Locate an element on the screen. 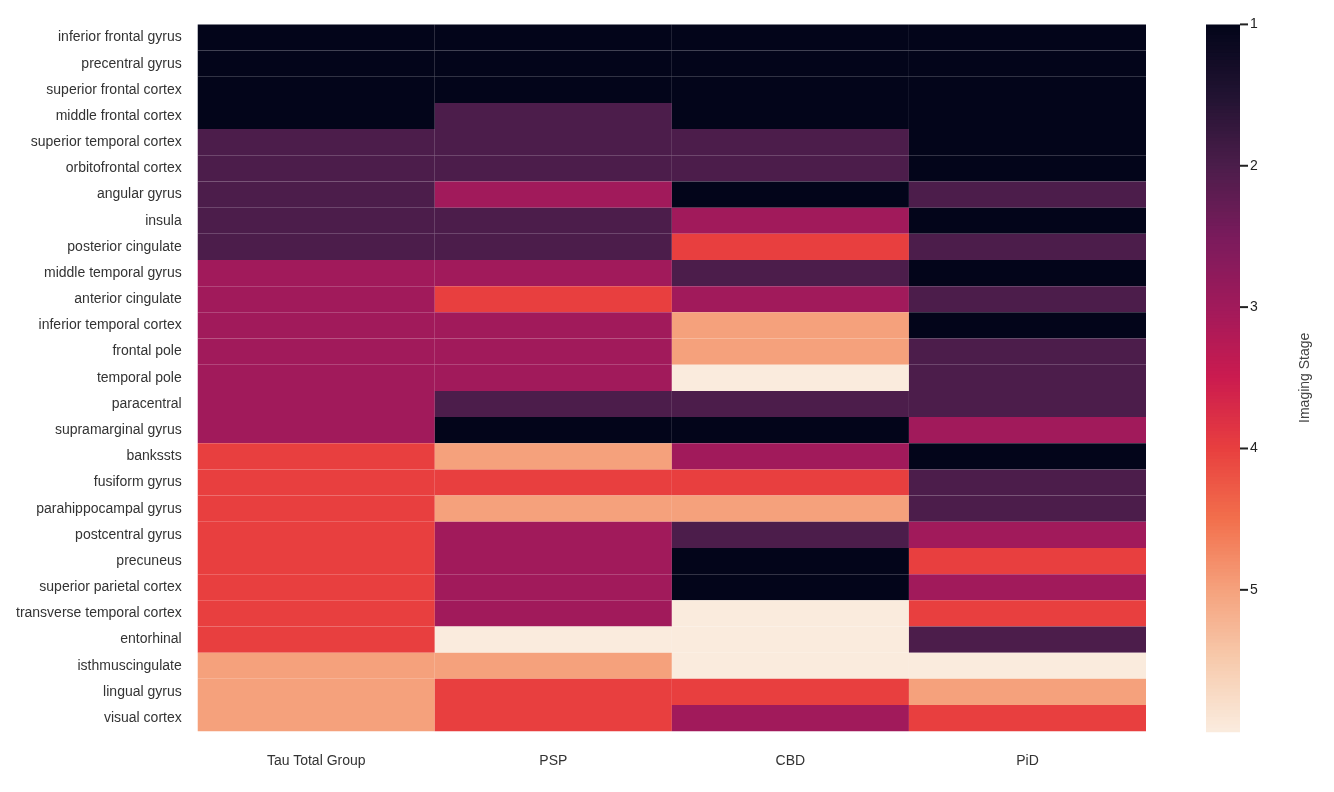  y-tick-label: orbitofrontal cortex is located at coordinates (123, 167).